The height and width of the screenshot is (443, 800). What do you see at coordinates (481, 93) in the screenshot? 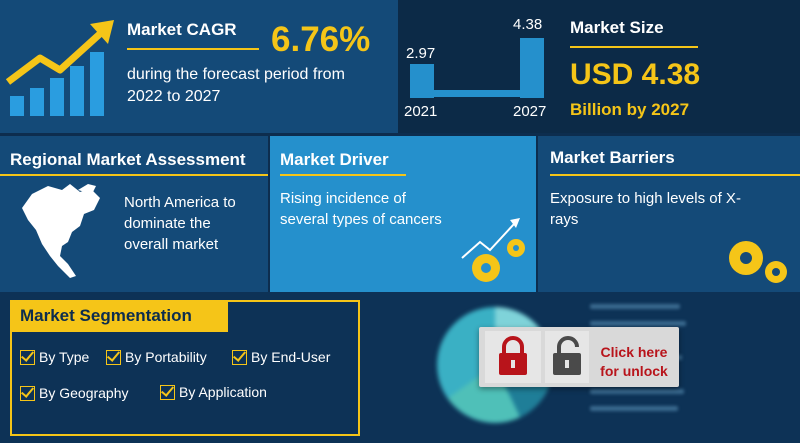
I see `bar-baseline` at bounding box center [481, 93].